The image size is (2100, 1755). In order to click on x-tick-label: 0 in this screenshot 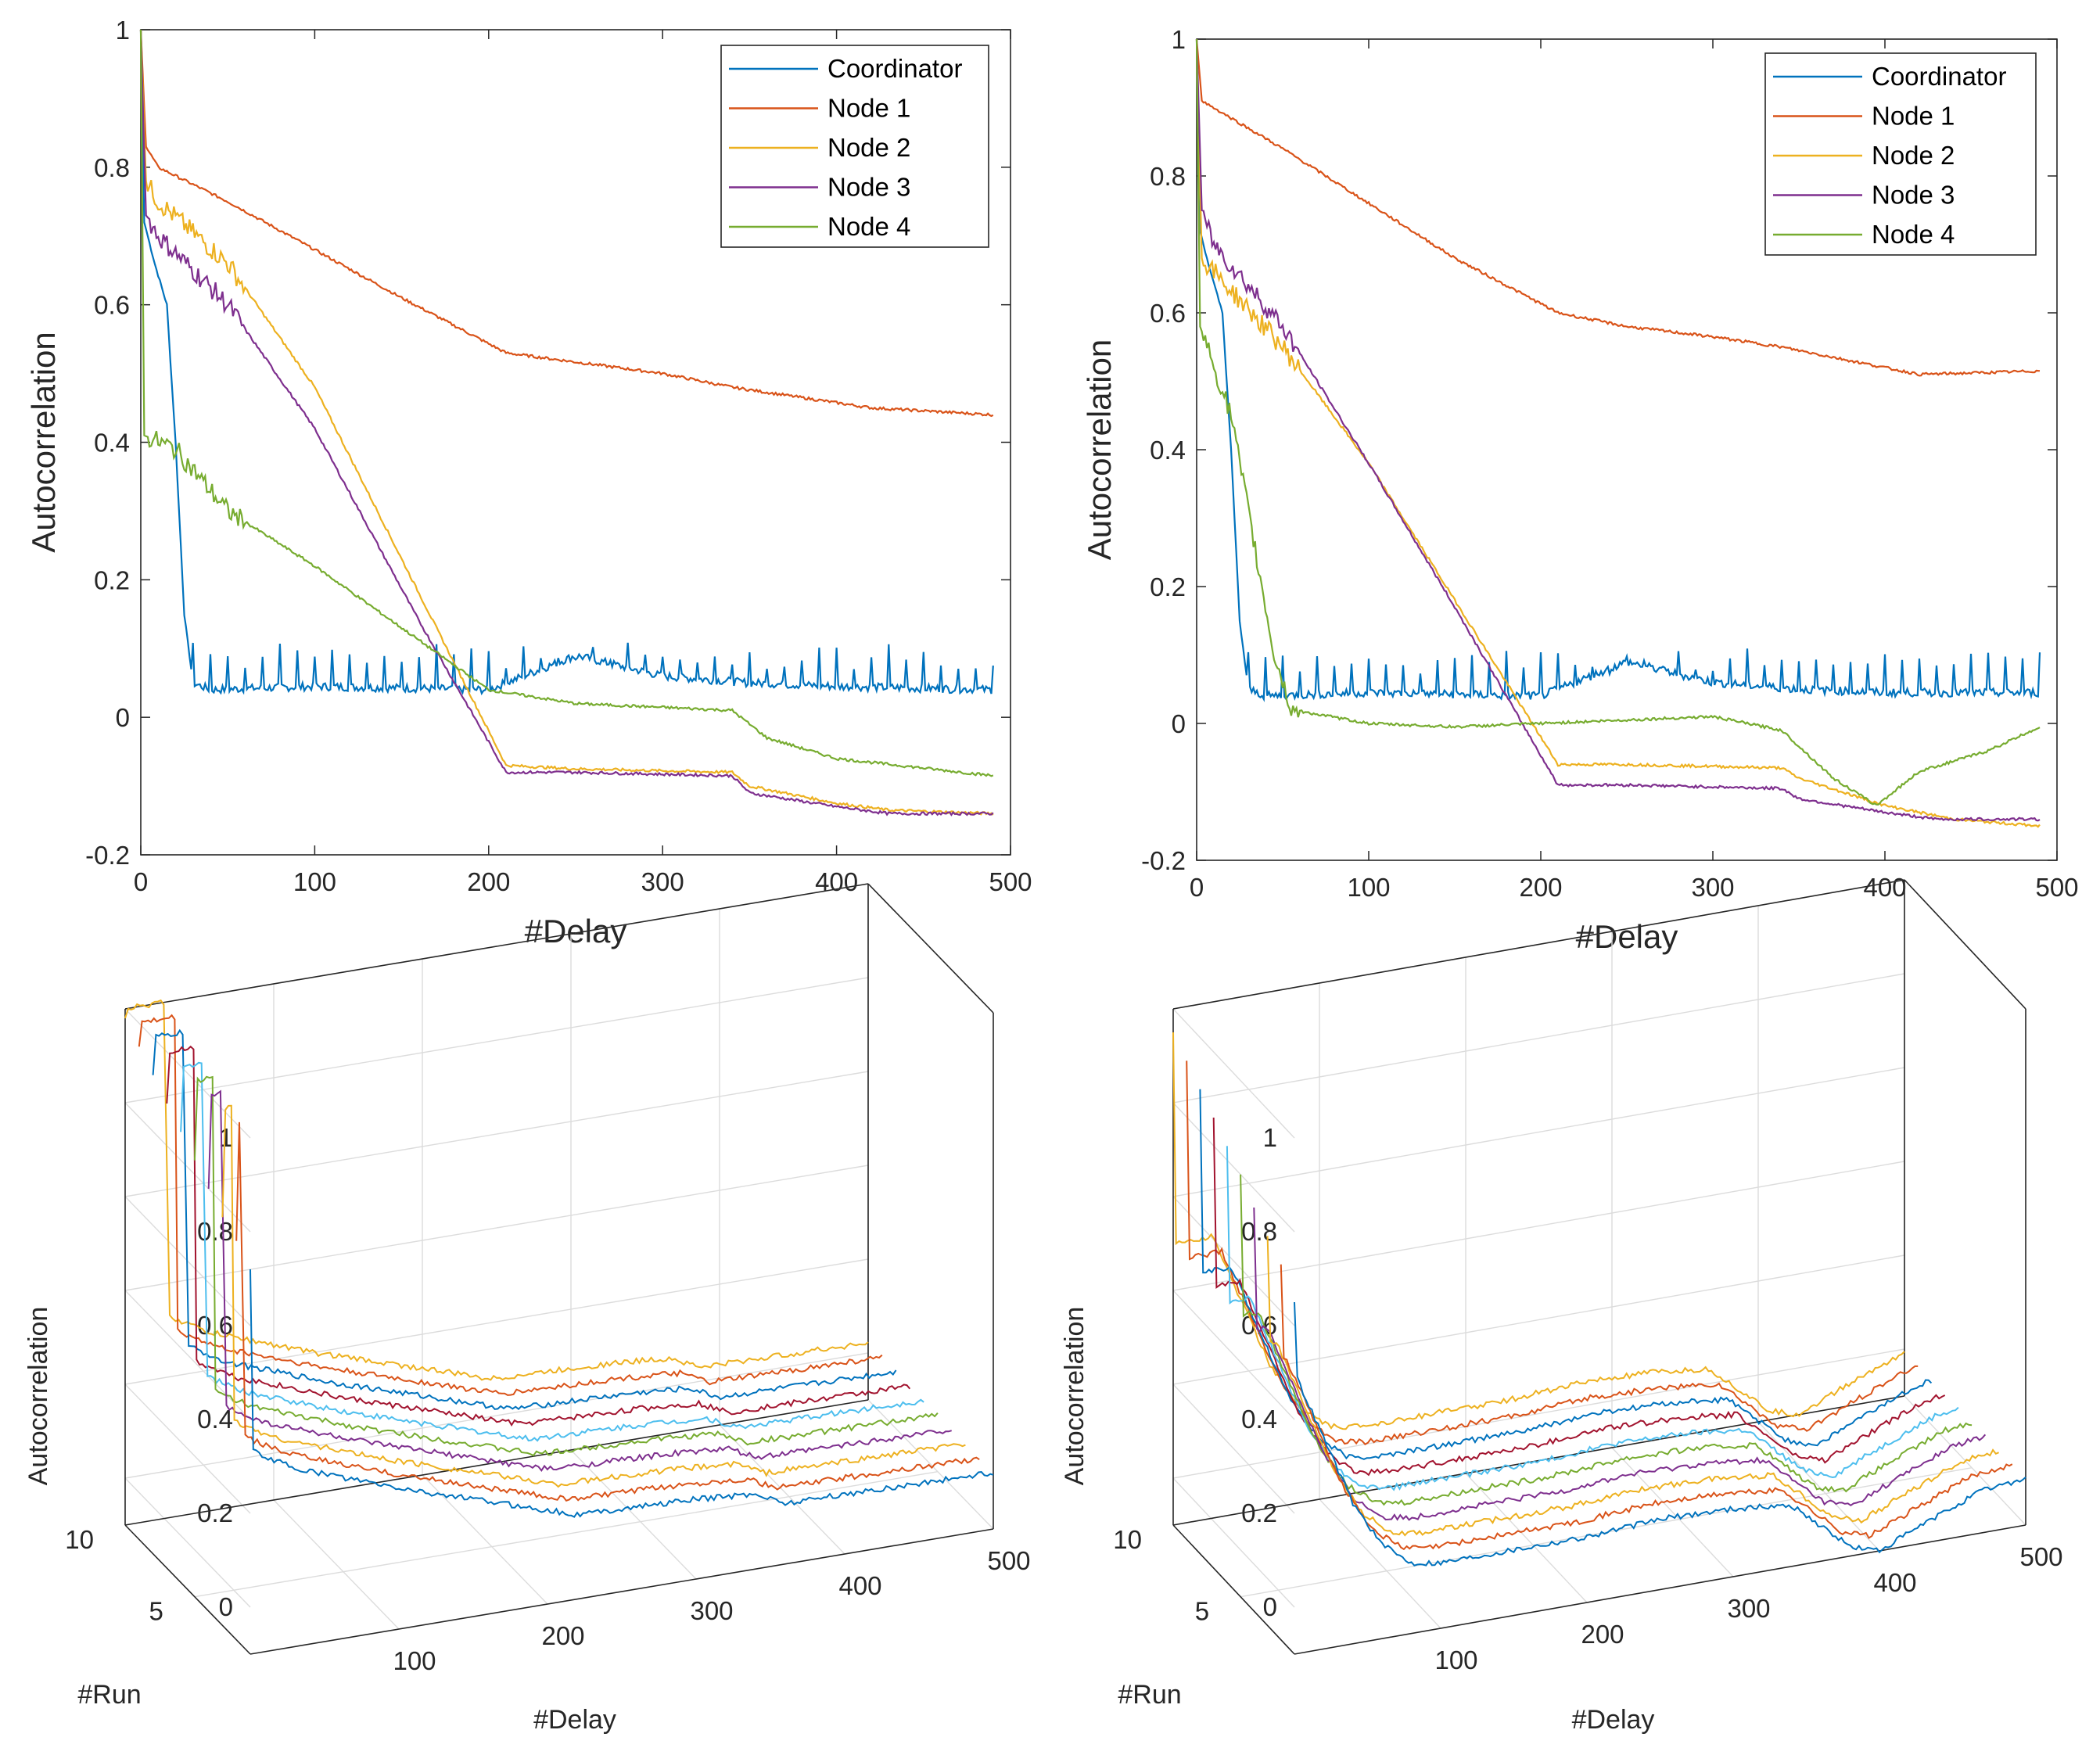, I will do `click(1197, 887)`.